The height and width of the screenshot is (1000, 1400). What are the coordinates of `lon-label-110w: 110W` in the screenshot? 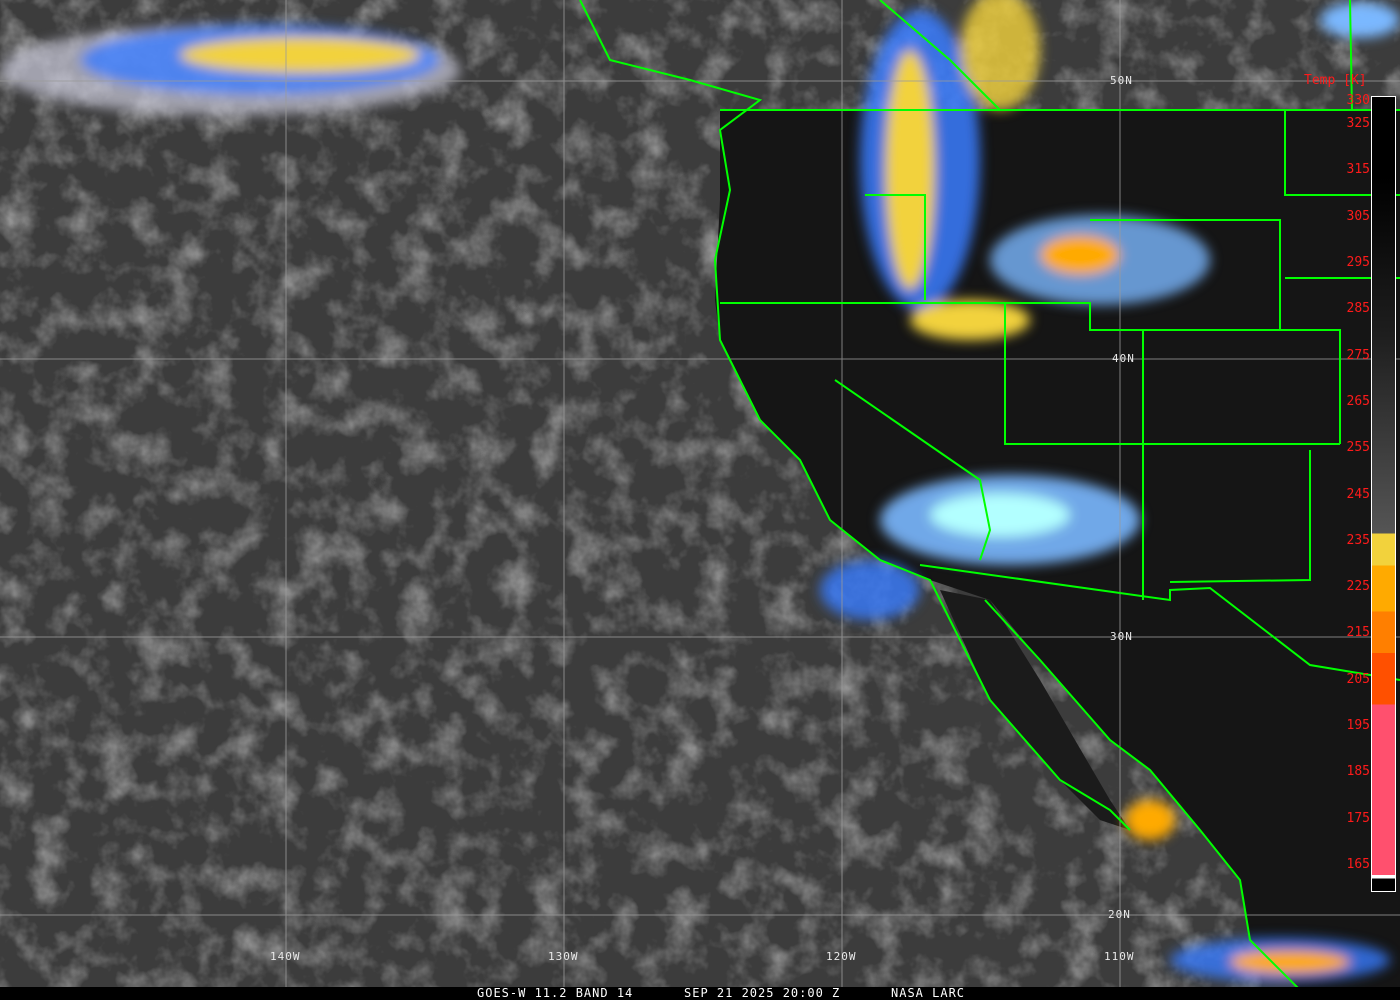 It's located at (1119, 956).